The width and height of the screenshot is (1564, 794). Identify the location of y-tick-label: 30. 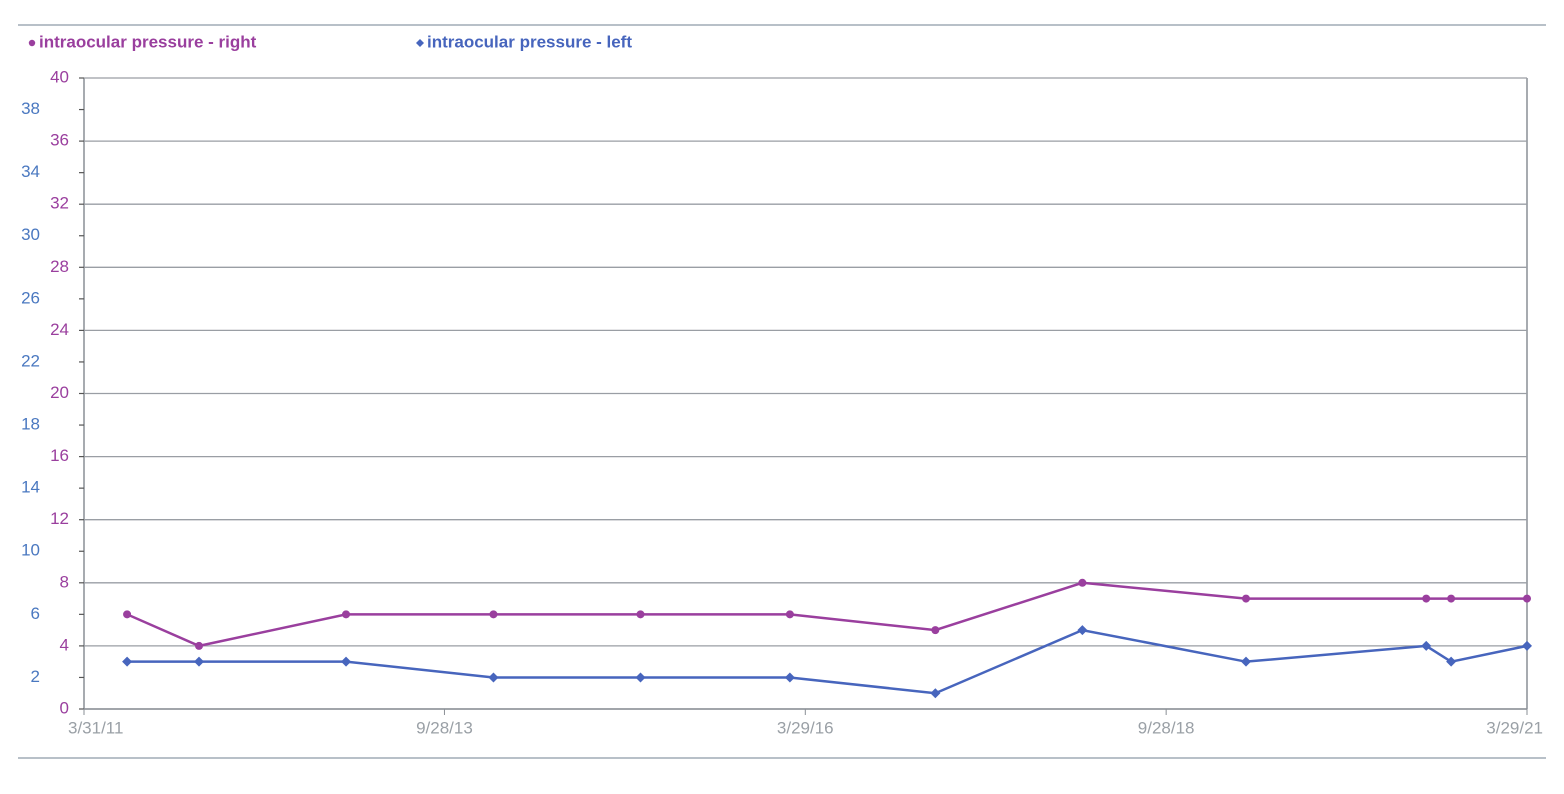
(30, 234).